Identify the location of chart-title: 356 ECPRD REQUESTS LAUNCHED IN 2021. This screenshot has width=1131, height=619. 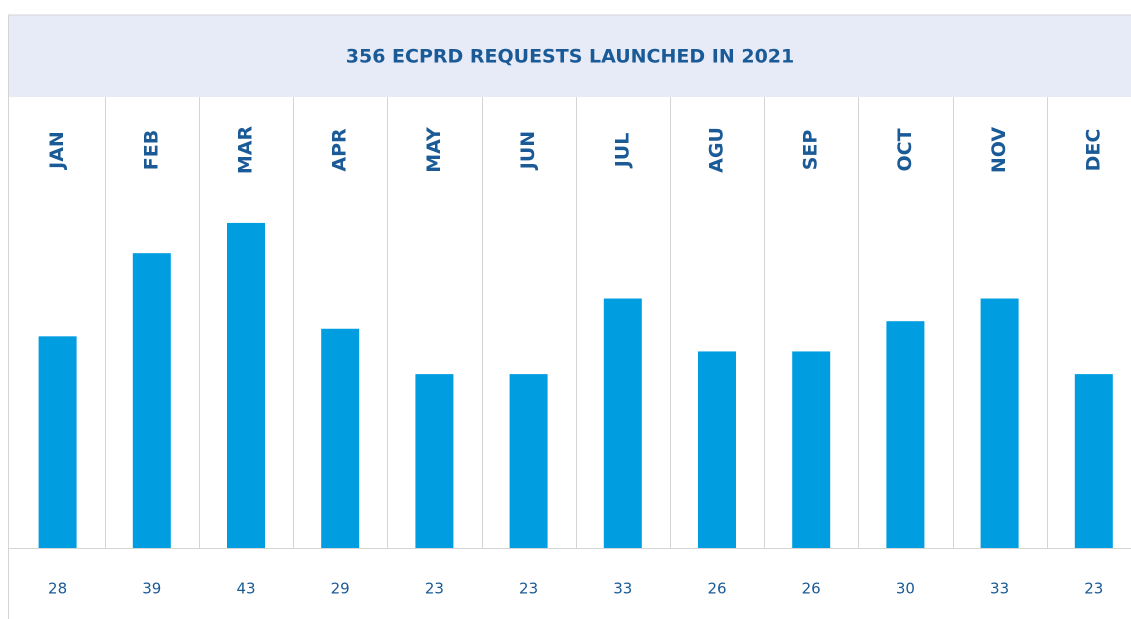
(570, 57).